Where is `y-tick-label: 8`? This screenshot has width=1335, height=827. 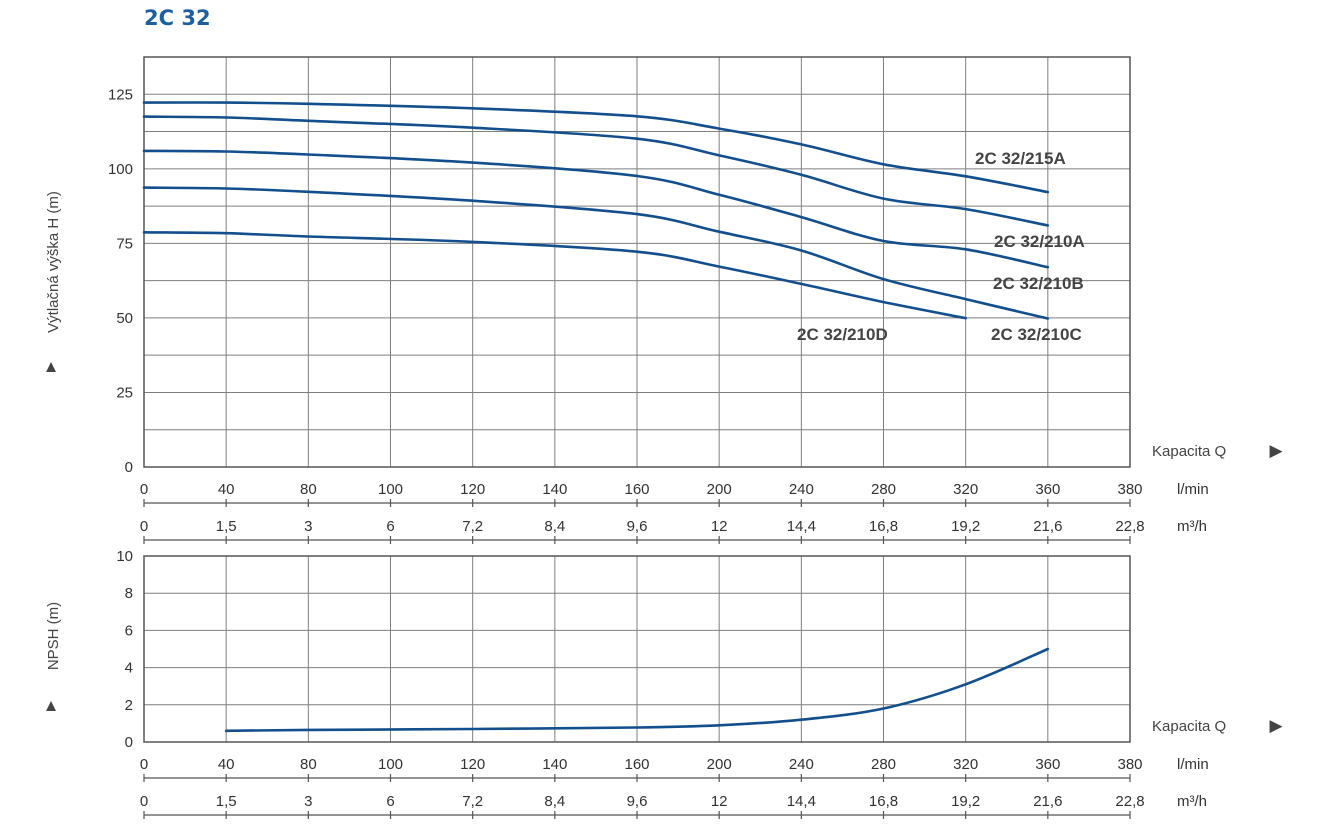 y-tick-label: 8 is located at coordinates (129, 593).